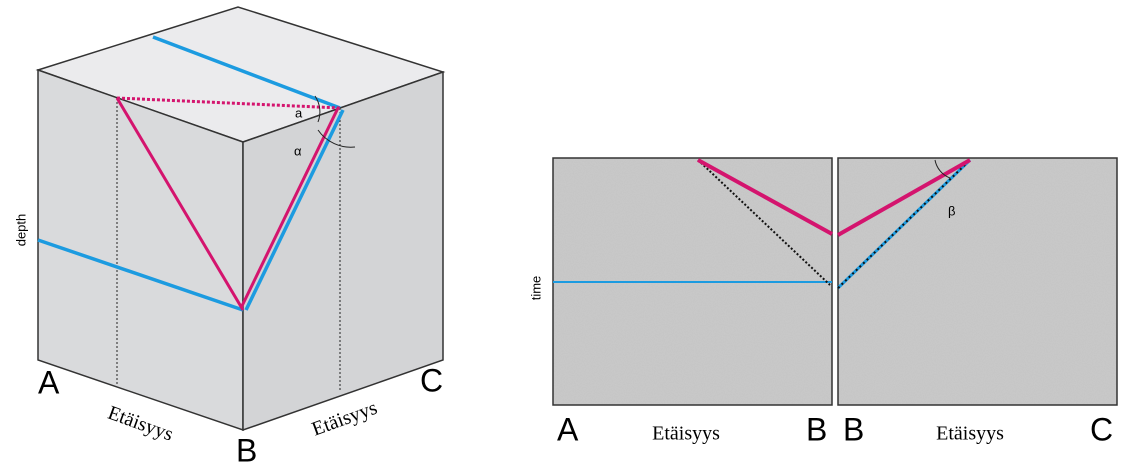 Image resolution: width=1122 pixels, height=473 pixels. What do you see at coordinates (246, 450) in the screenshot?
I see `corner-label: B` at bounding box center [246, 450].